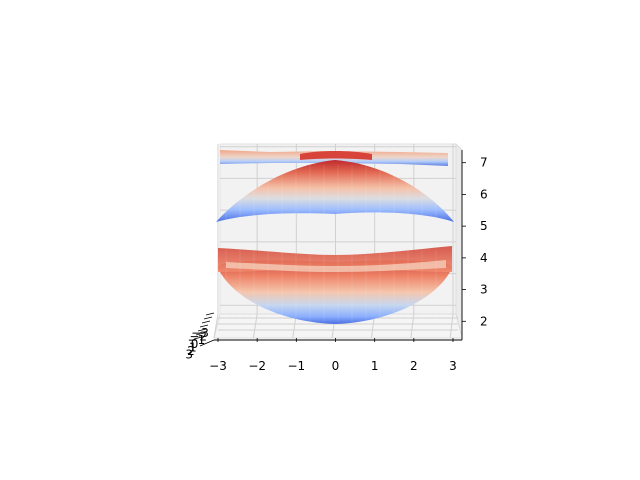  Describe the element at coordinates (335, 292) in the screenshot. I see `surface-bowl` at that location.